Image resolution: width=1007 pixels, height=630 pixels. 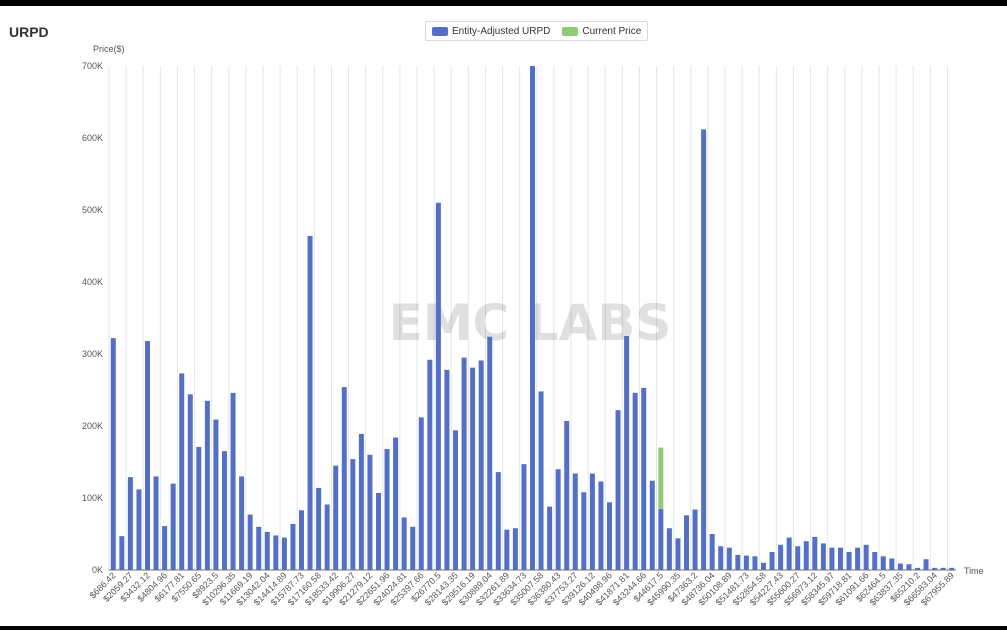 What do you see at coordinates (612, 31) in the screenshot?
I see `legend-label-current-price: Current Price` at bounding box center [612, 31].